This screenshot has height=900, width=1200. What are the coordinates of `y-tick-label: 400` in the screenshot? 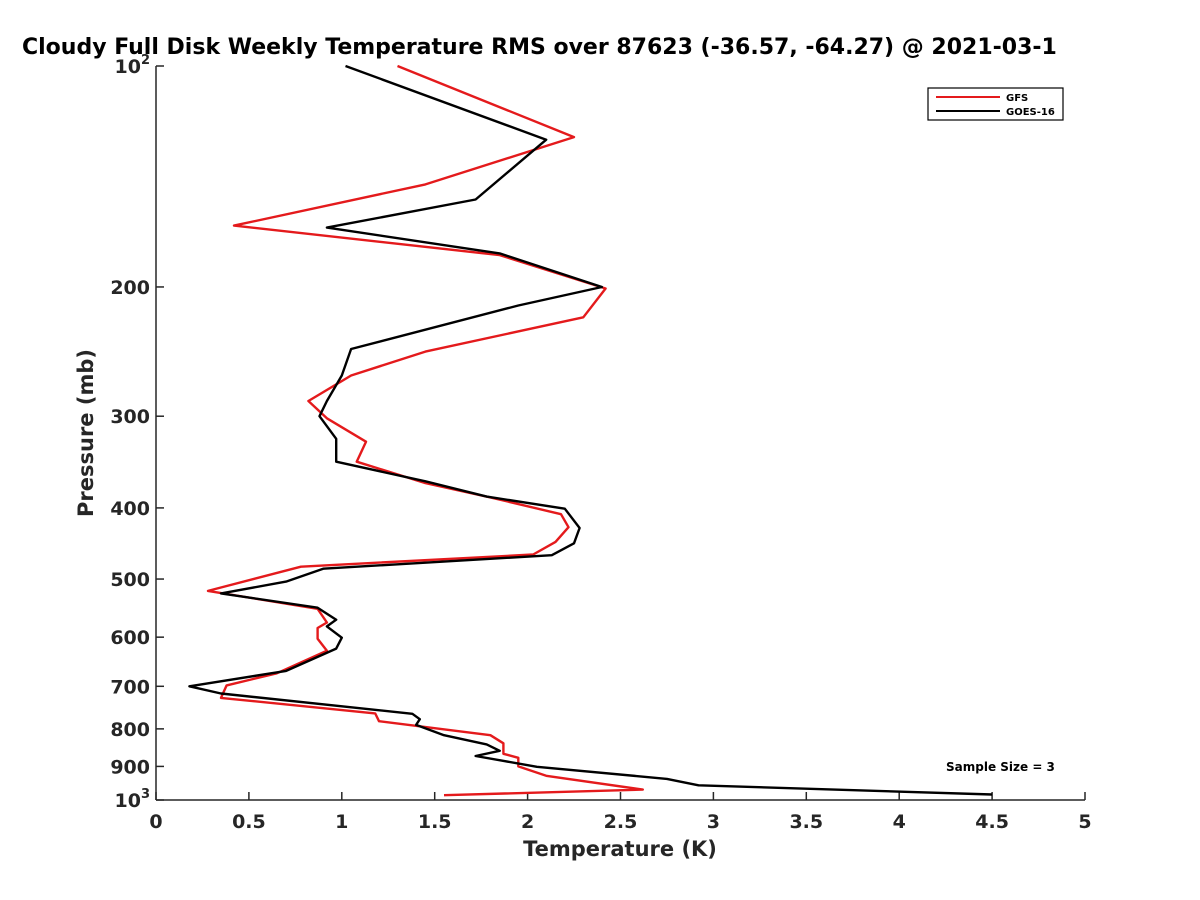 It's located at (130, 509).